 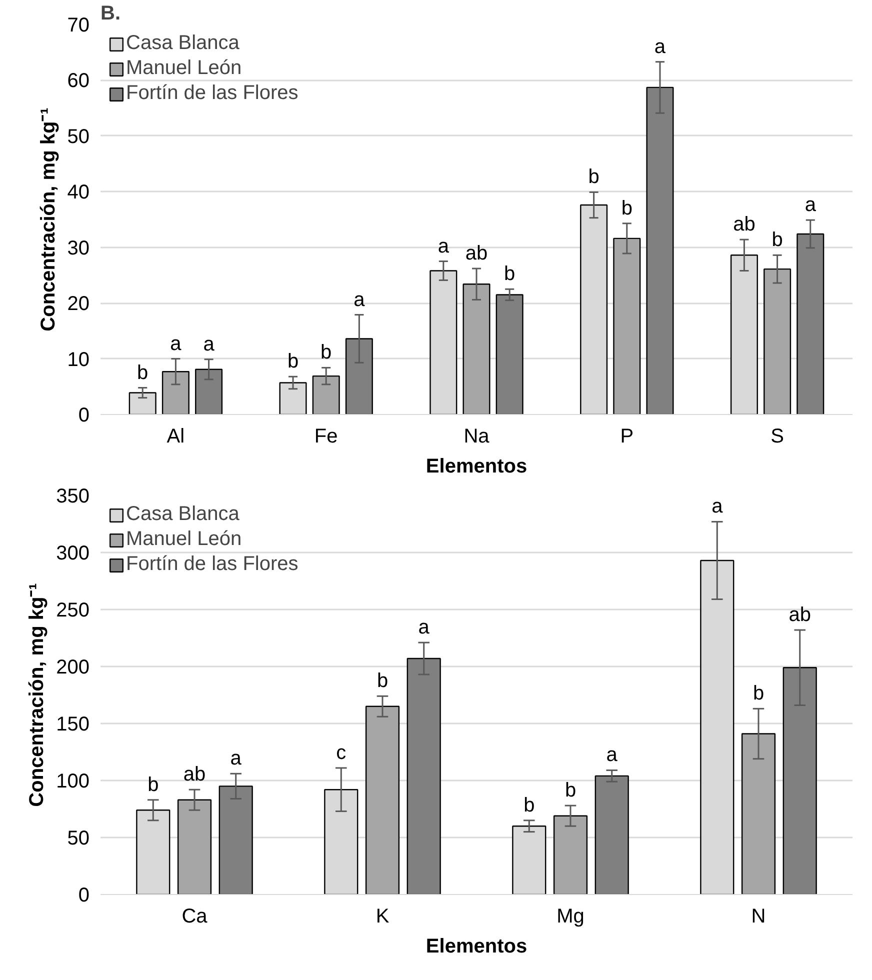 What do you see at coordinates (383, 917) in the screenshot?
I see `x-tick-label: K` at bounding box center [383, 917].